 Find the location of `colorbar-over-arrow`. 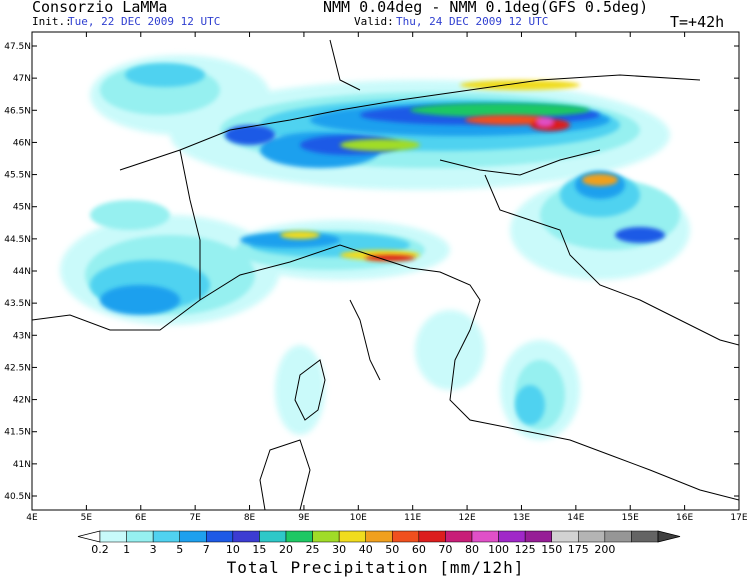

colorbar-over-arrow is located at coordinates (669, 536).